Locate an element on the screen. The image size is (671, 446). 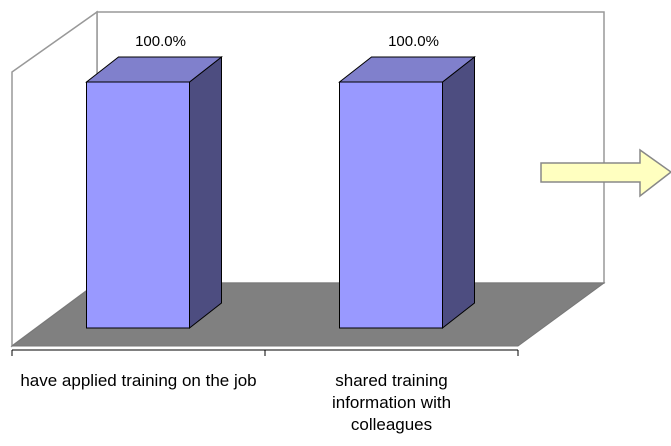
x-tick-label: have applied training on the job is located at coordinates (138, 380).